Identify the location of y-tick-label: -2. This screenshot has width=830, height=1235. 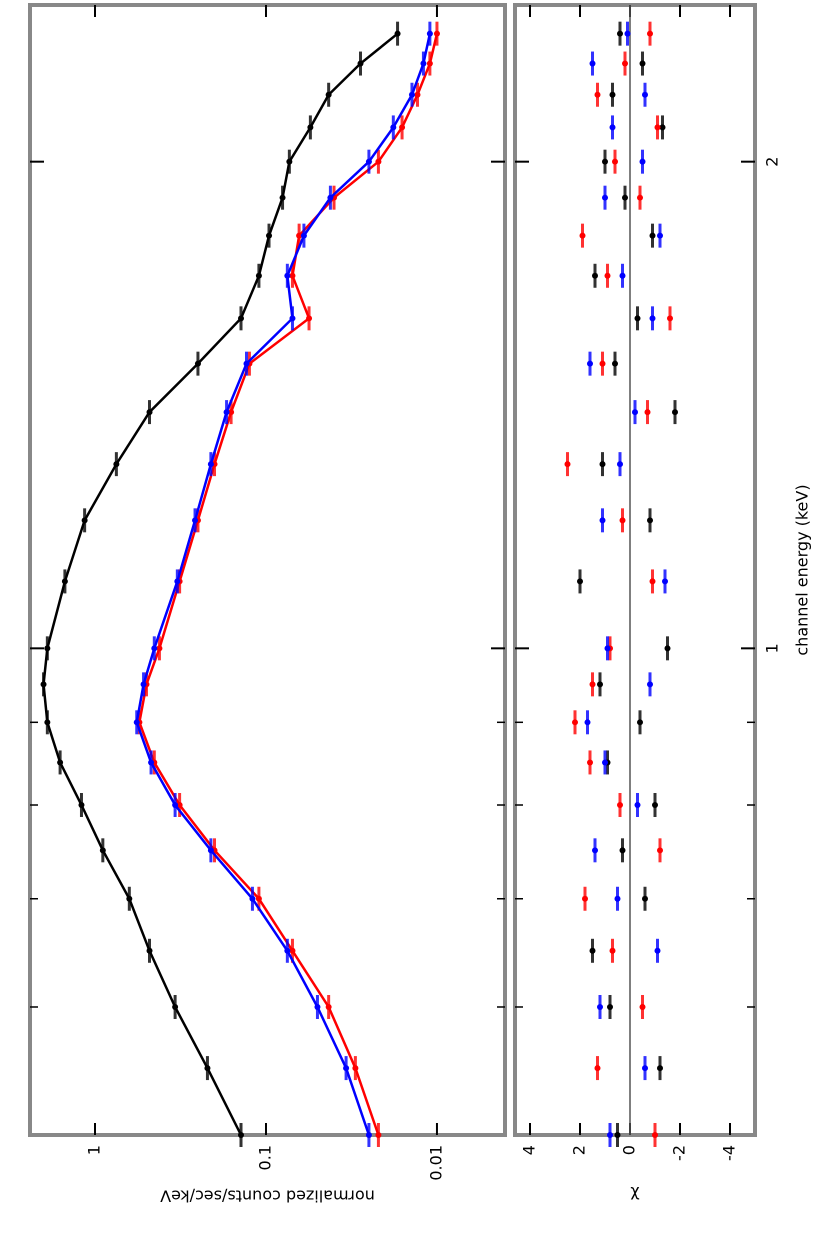
(679, 1153).